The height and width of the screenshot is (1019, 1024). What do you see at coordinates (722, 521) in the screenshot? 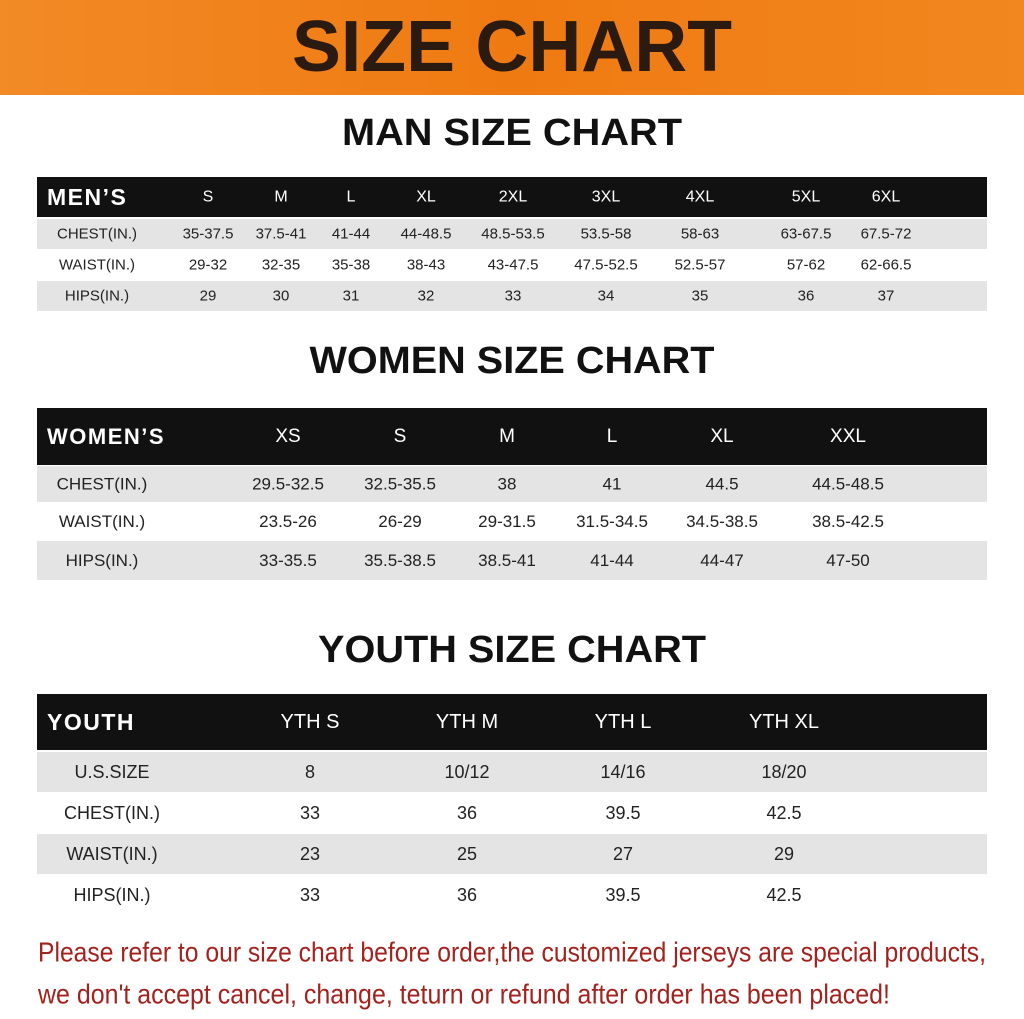
I see `cell: 34.5-38.5` at bounding box center [722, 521].